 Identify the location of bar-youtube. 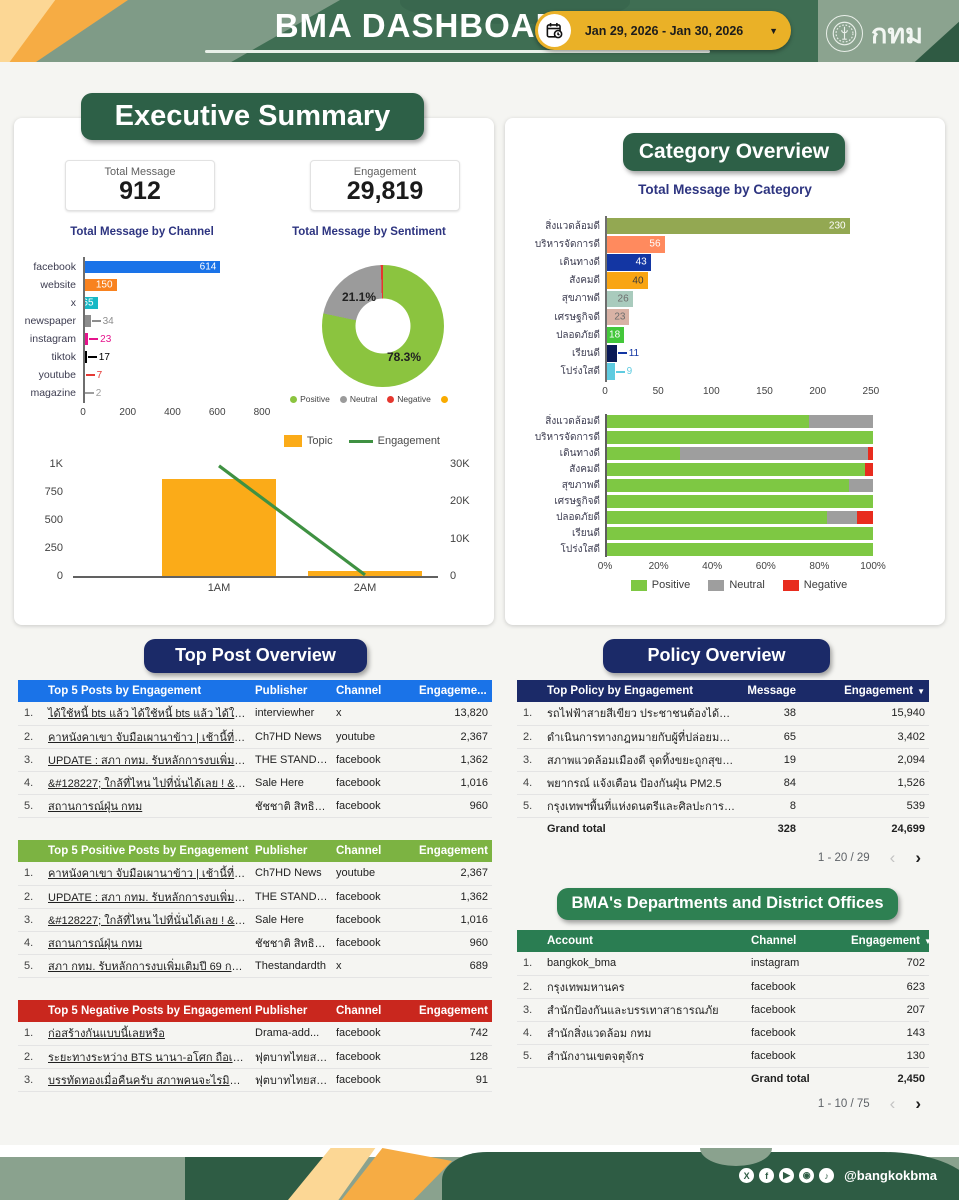
(84, 375).